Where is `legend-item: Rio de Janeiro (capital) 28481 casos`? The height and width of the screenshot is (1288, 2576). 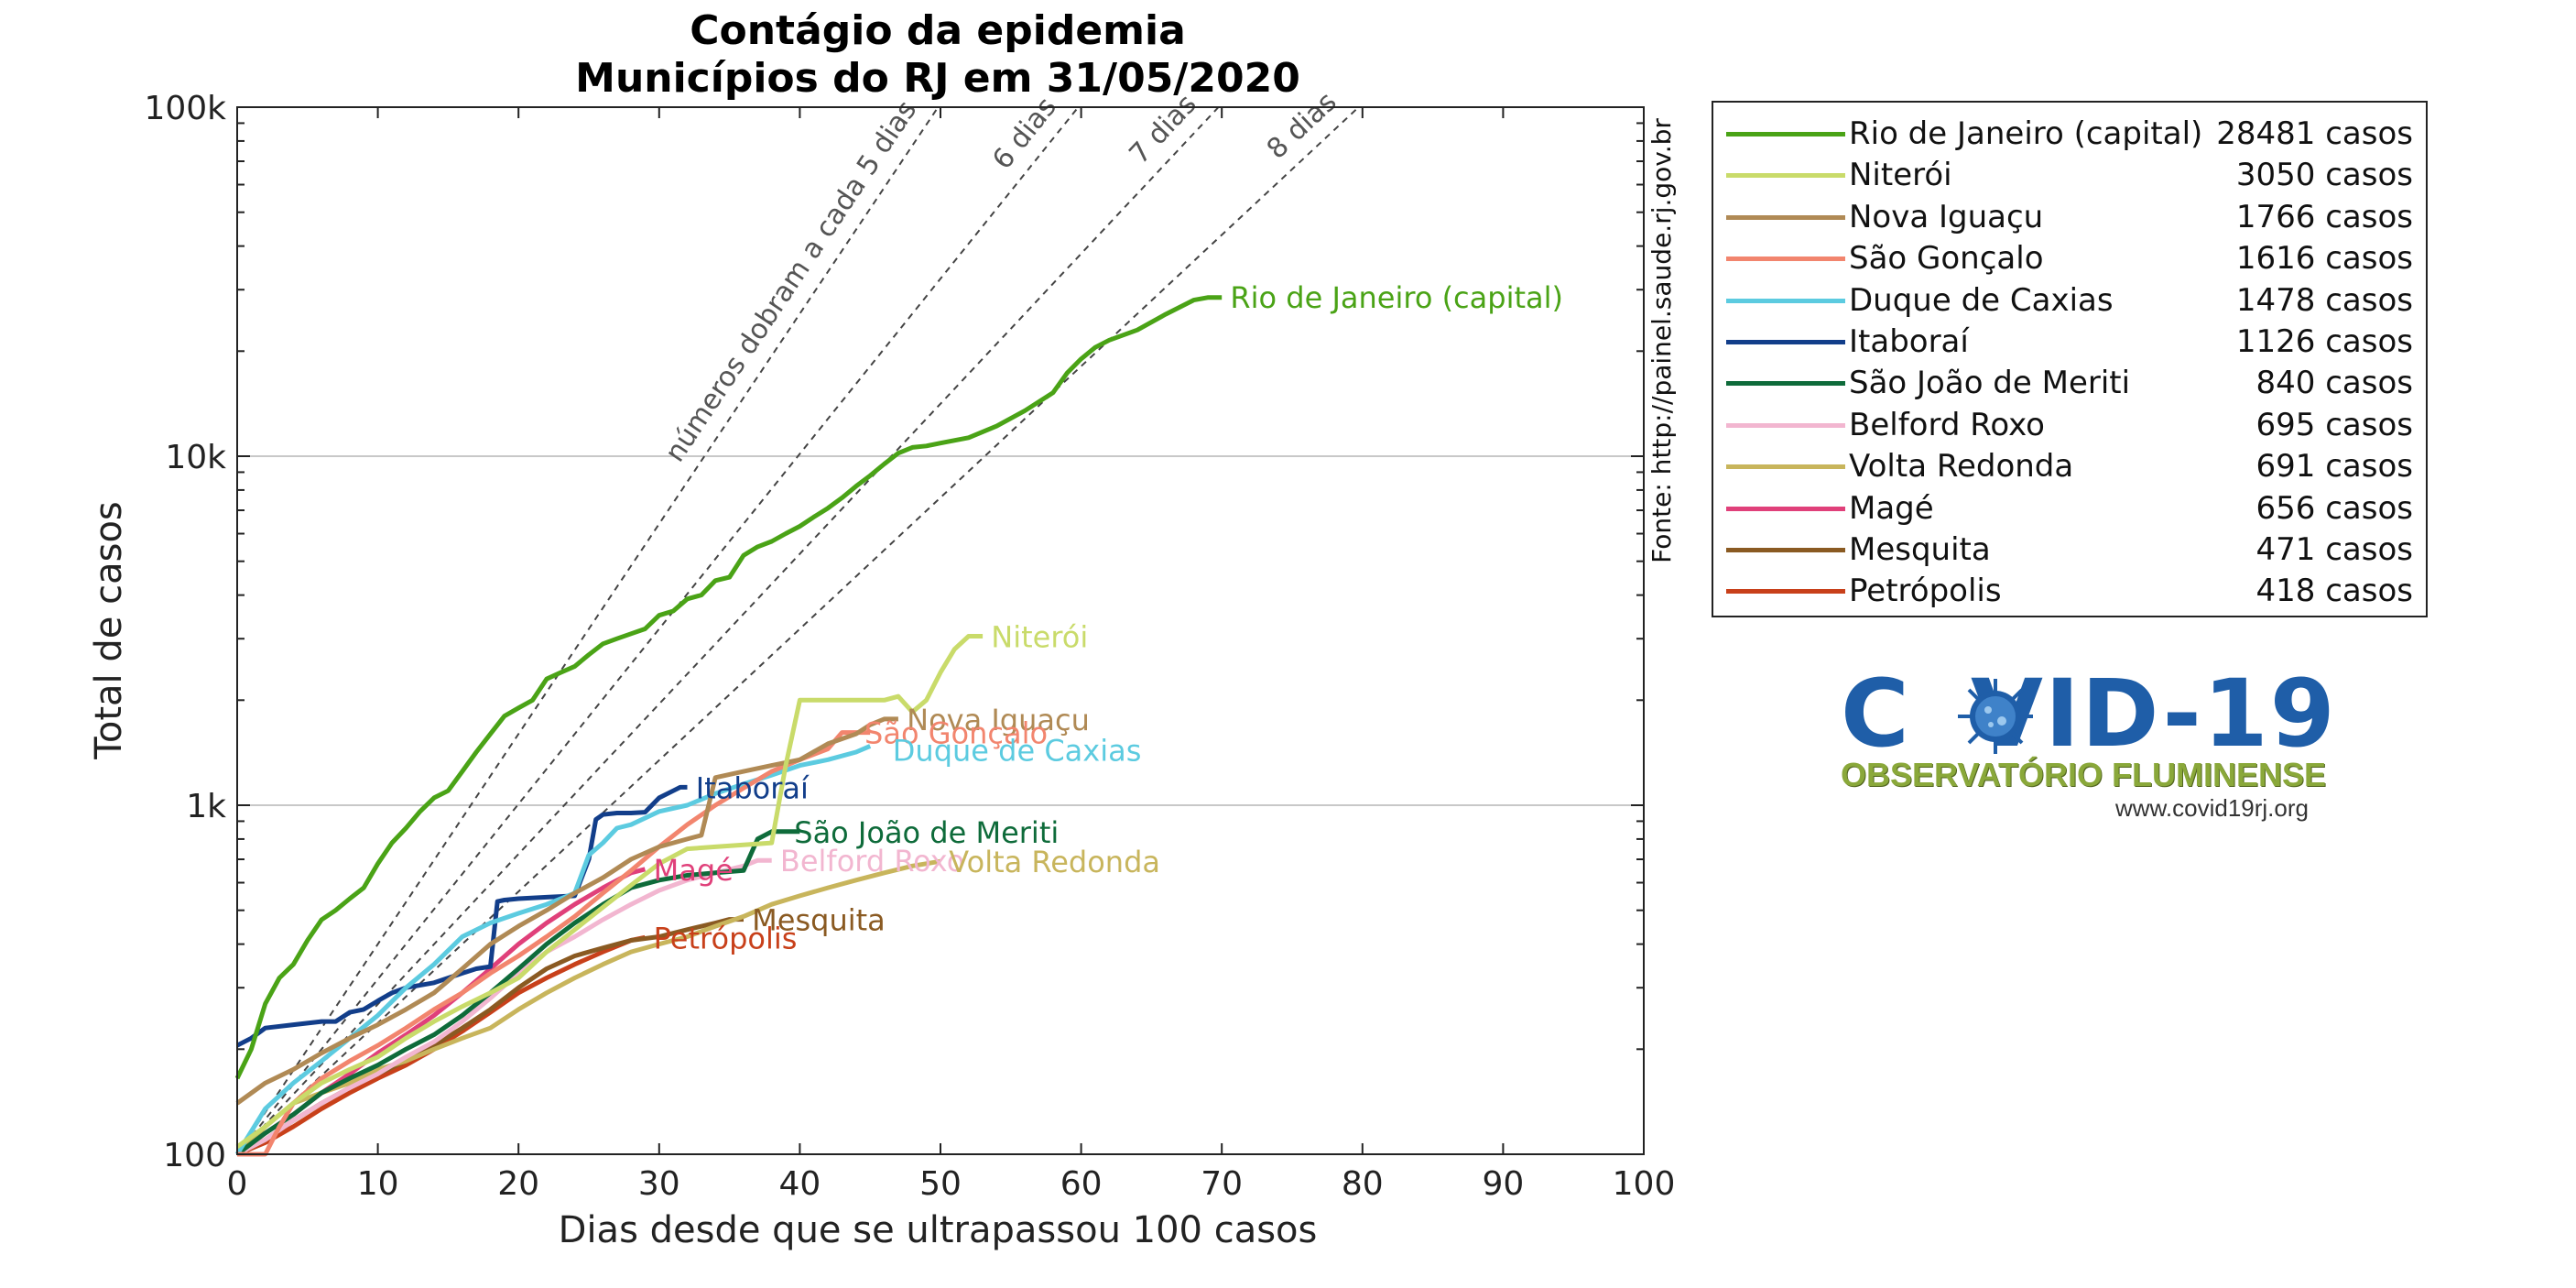 legend-item: Rio de Janeiro (capital) 28481 casos is located at coordinates (2069, 134).